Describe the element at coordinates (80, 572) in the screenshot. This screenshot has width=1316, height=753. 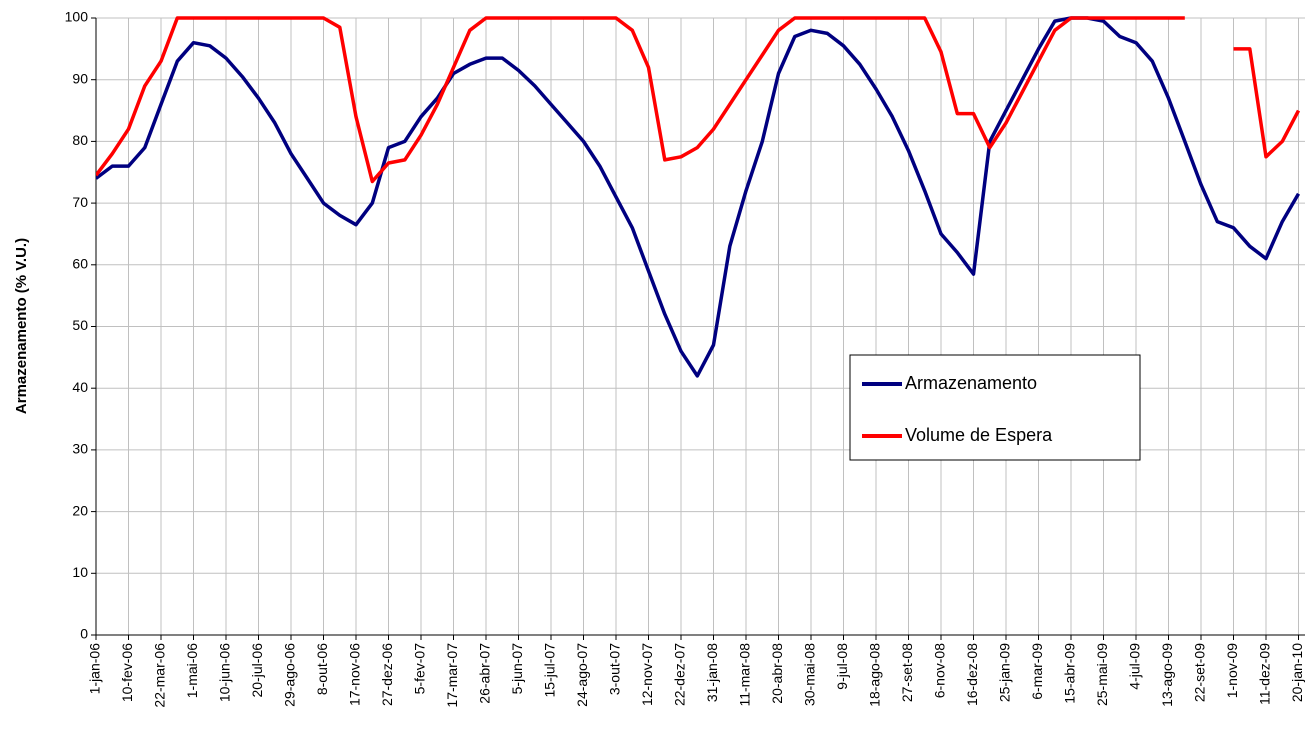
I see `y-tick-label: 10` at that location.